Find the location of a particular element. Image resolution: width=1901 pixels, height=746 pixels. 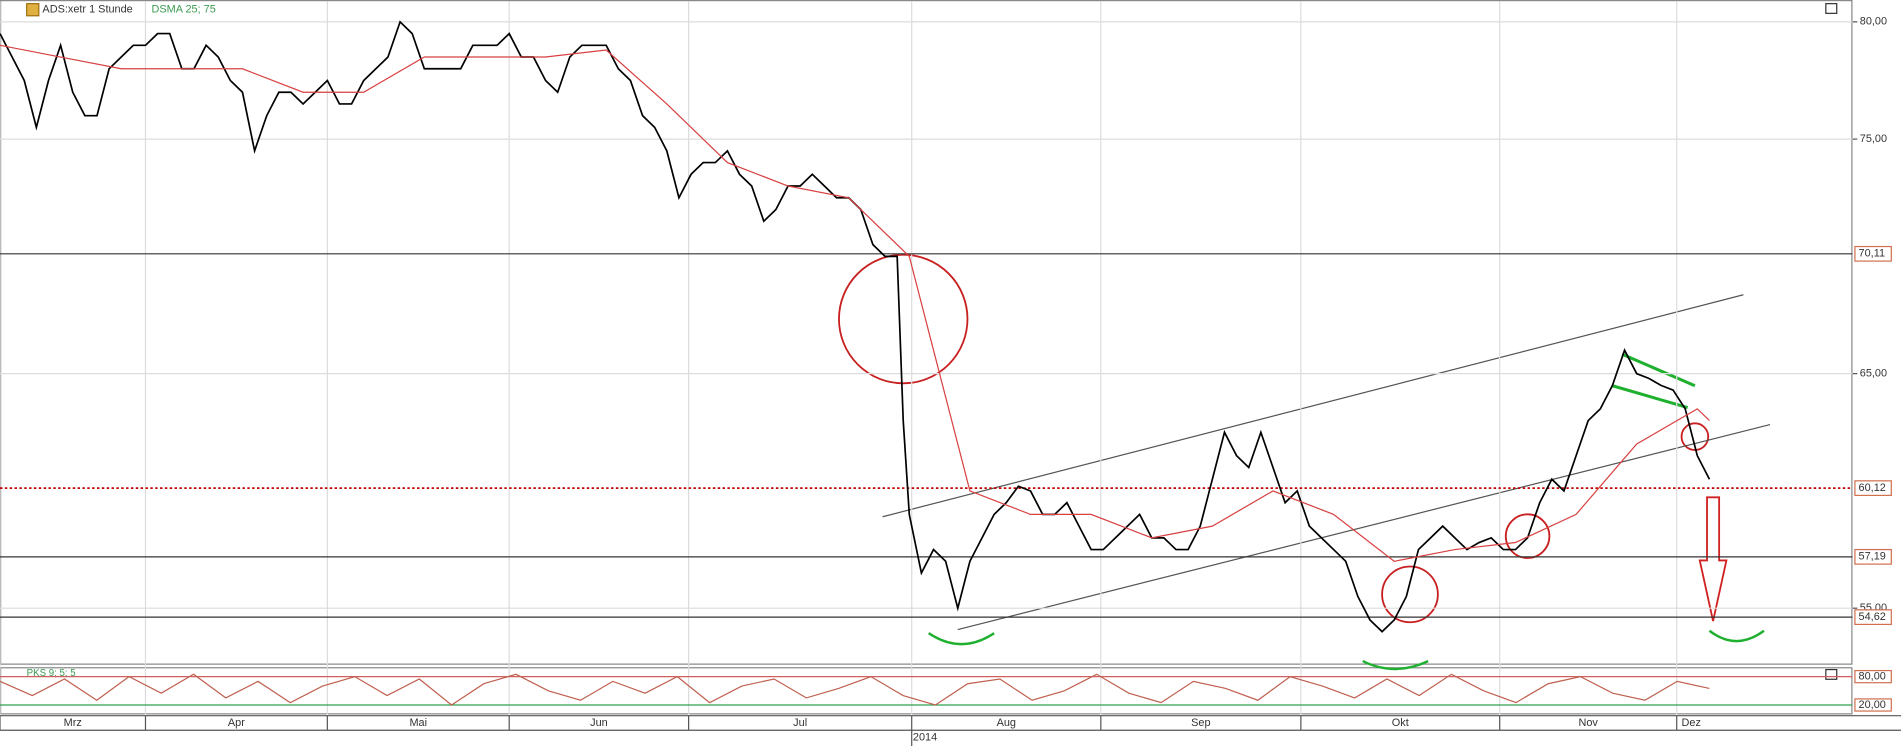

x-tick-label: Jun is located at coordinates (599, 723).